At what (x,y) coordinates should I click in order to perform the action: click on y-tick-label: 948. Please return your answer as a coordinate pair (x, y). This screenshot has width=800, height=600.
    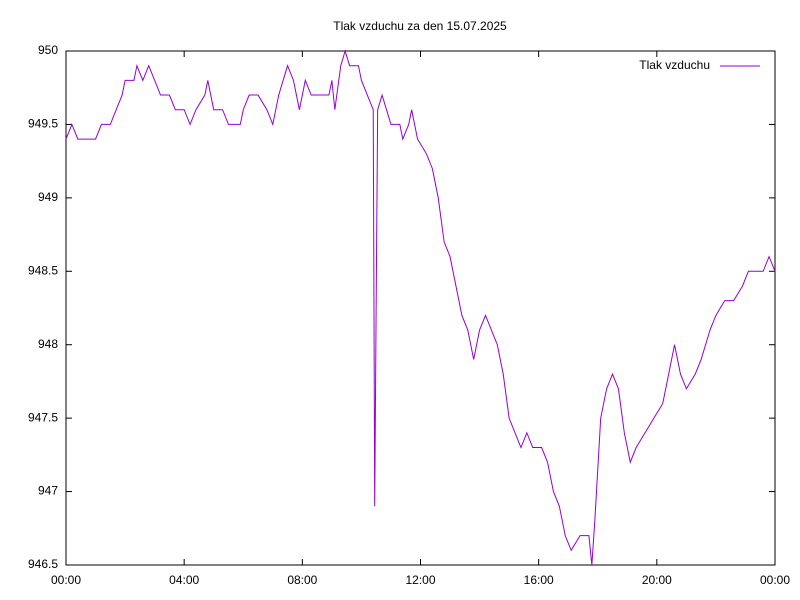
    Looking at the image, I should click on (48, 344).